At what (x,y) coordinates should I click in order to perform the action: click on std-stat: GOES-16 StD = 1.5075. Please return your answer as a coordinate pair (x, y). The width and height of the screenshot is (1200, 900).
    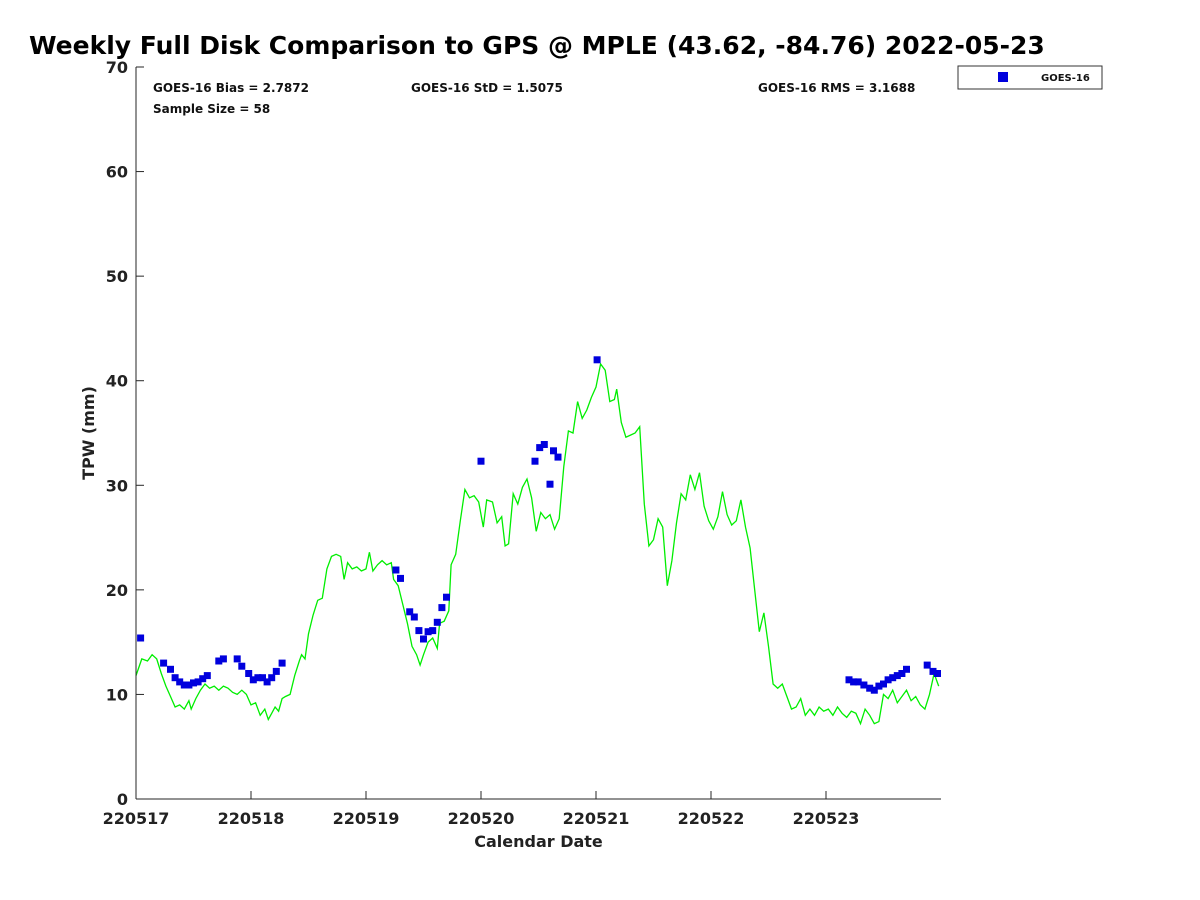
    Looking at the image, I should click on (487, 88).